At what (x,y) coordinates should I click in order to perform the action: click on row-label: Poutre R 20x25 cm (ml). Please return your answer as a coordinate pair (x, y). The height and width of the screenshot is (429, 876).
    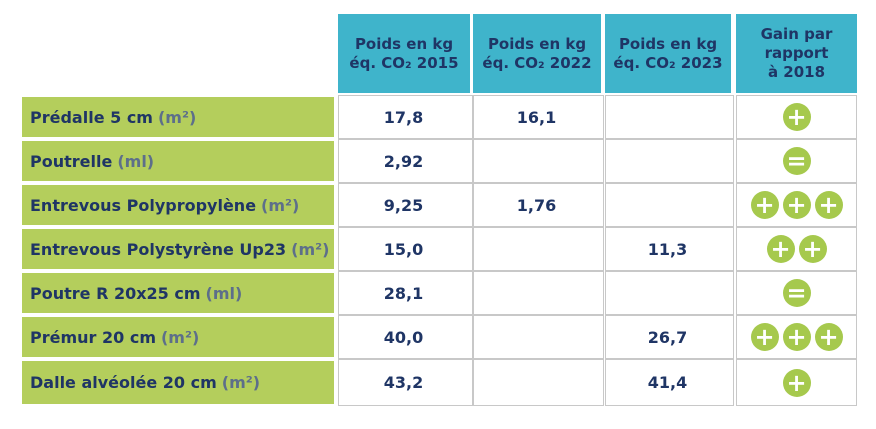
    Looking at the image, I should click on (178, 293).